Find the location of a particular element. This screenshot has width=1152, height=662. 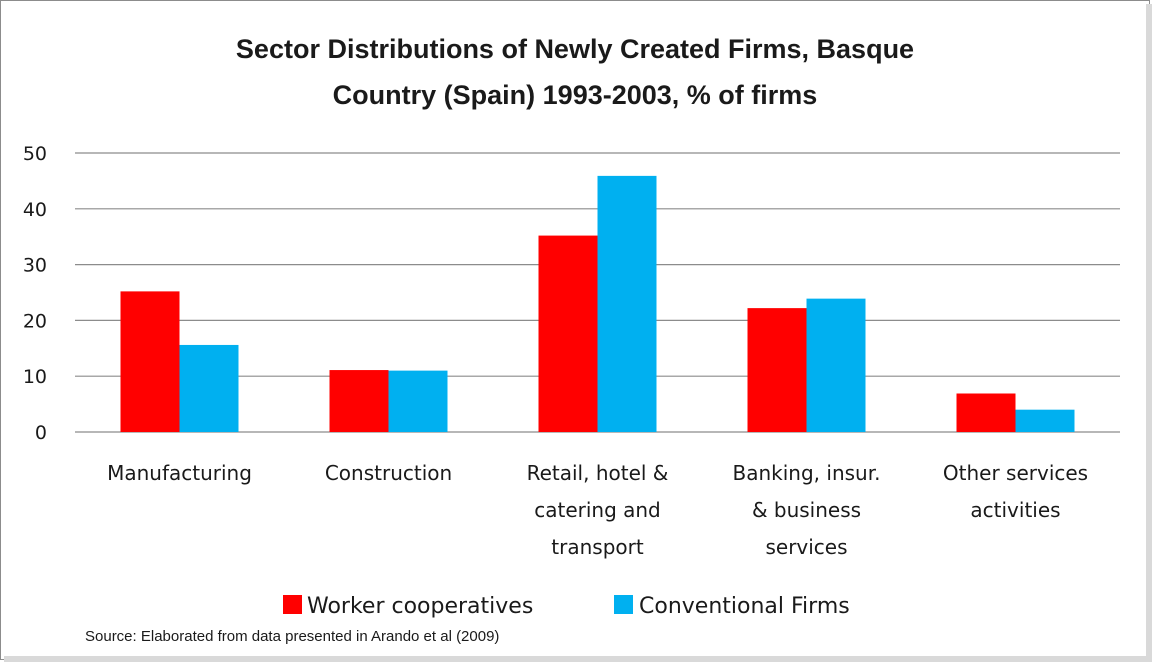

x-category-label: & business is located at coordinates (806, 510).